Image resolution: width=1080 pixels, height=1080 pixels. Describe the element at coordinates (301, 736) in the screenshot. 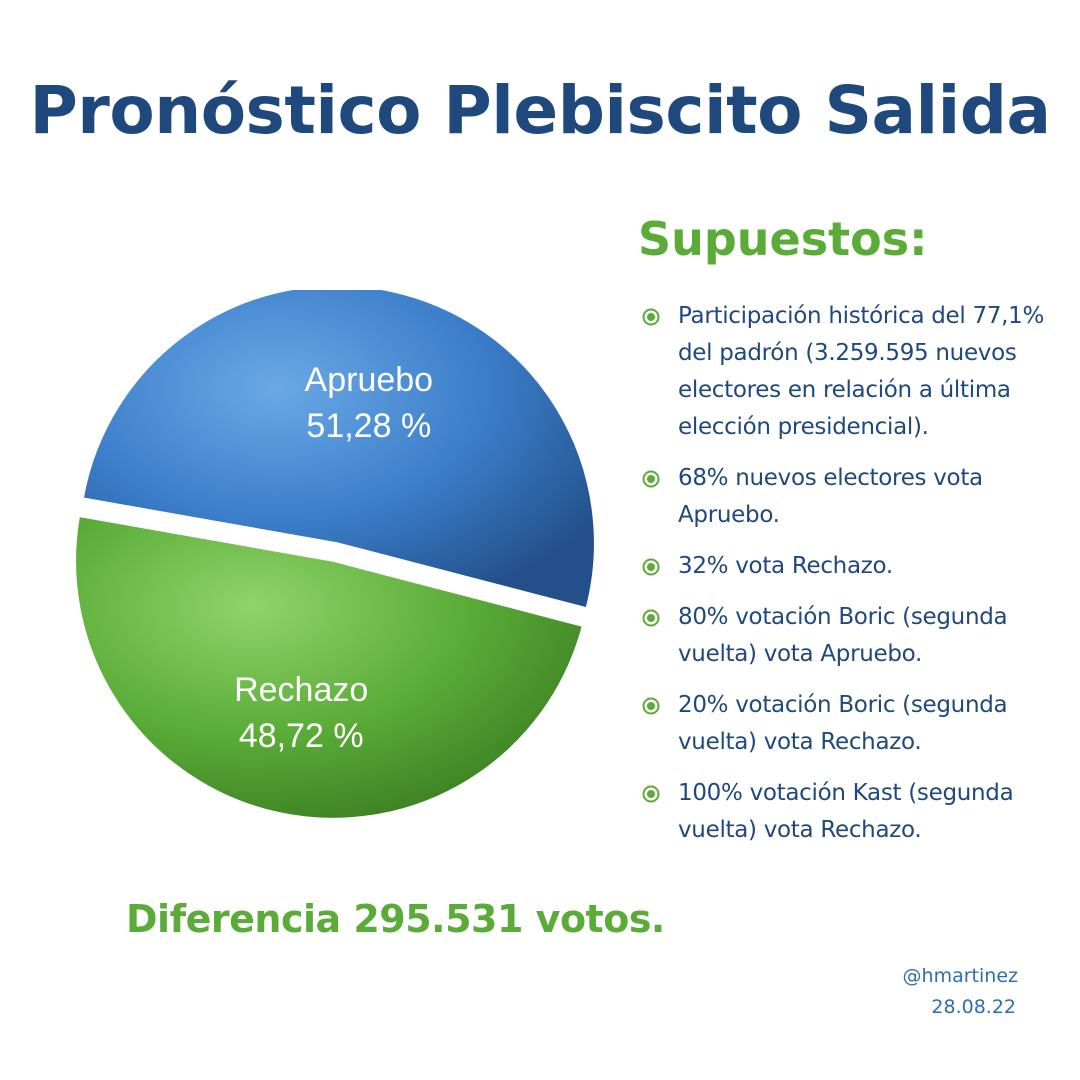

I see `slice-value-label: 48,72 %` at that location.